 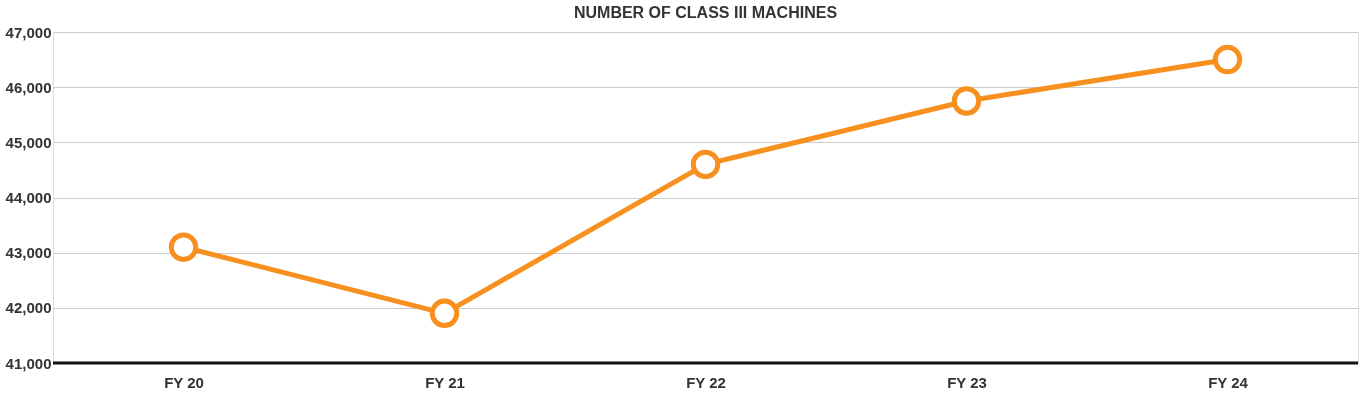 What do you see at coordinates (445, 382) in the screenshot?
I see `x-tick-label: FY 21` at bounding box center [445, 382].